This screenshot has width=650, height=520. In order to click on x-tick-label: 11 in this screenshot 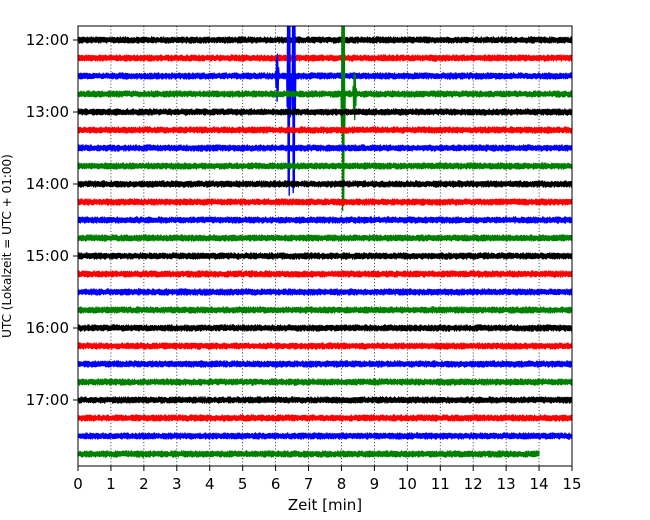, I will do `click(440, 484)`.